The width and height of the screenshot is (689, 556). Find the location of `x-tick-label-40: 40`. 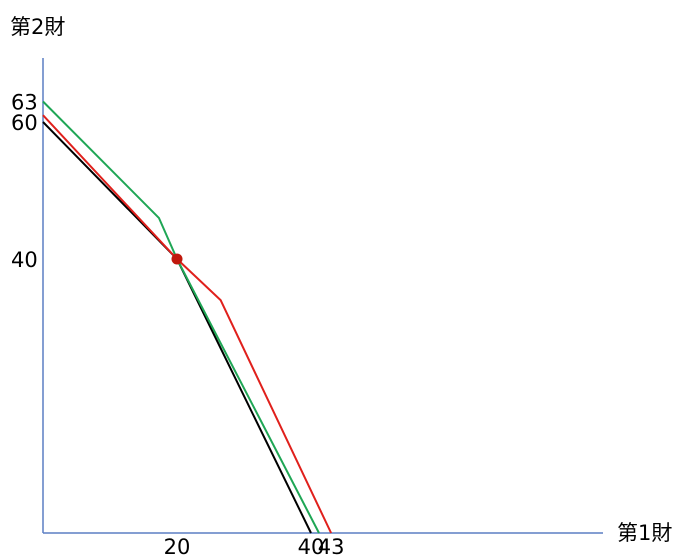

x-tick-label-40: 40 is located at coordinates (311, 545).